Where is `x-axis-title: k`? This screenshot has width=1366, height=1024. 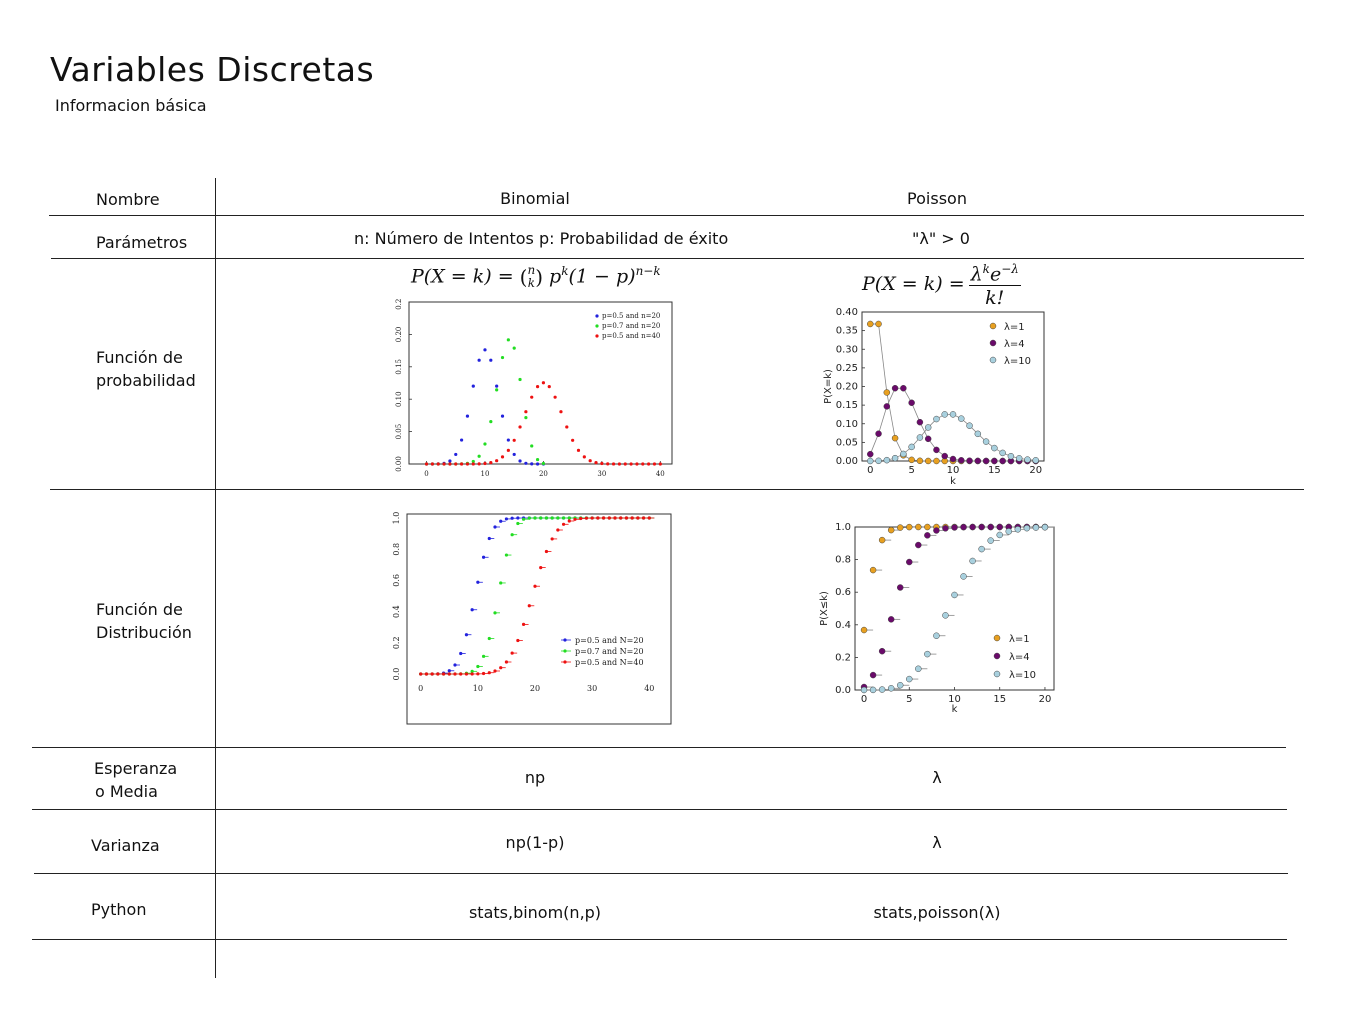 x-axis-title: k is located at coordinates (955, 709).